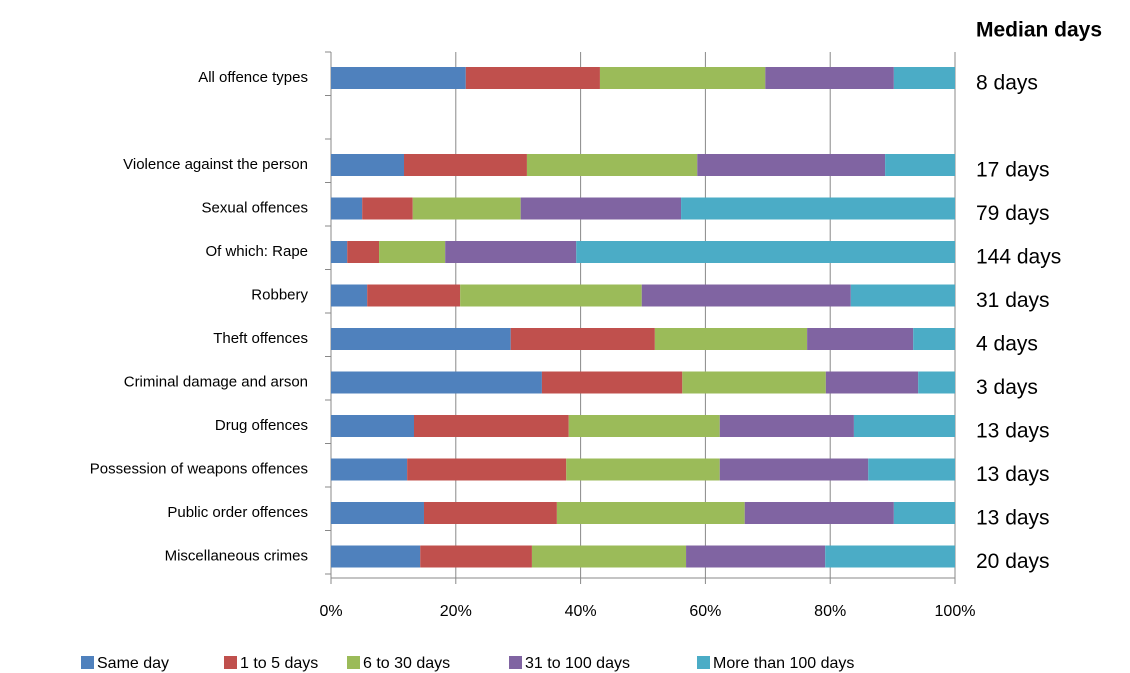 The width and height of the screenshot is (1130, 673). Describe the element at coordinates (256, 251) in the screenshot. I see `category-label: Of which: Rape` at that location.